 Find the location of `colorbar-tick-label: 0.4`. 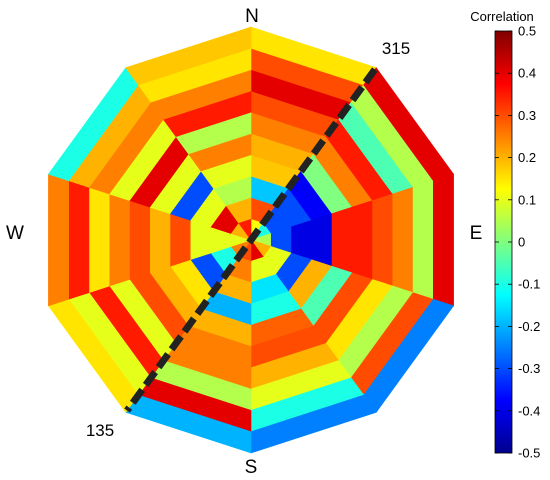

colorbar-tick-label: 0.4 is located at coordinates (527, 73).